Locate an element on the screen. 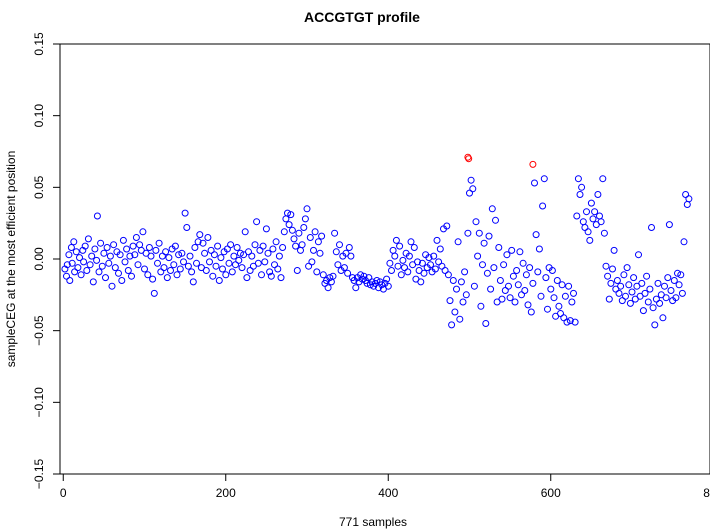 The height and width of the screenshot is (530, 710). y-tick-label: 0.15 is located at coordinates (39, 44).